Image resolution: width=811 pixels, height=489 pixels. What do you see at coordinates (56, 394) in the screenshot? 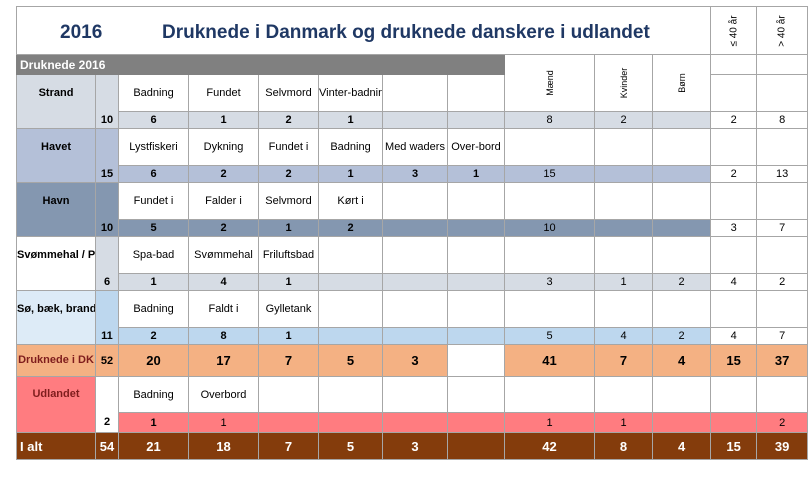
I see `udland-label: Udlandet` at bounding box center [56, 394].